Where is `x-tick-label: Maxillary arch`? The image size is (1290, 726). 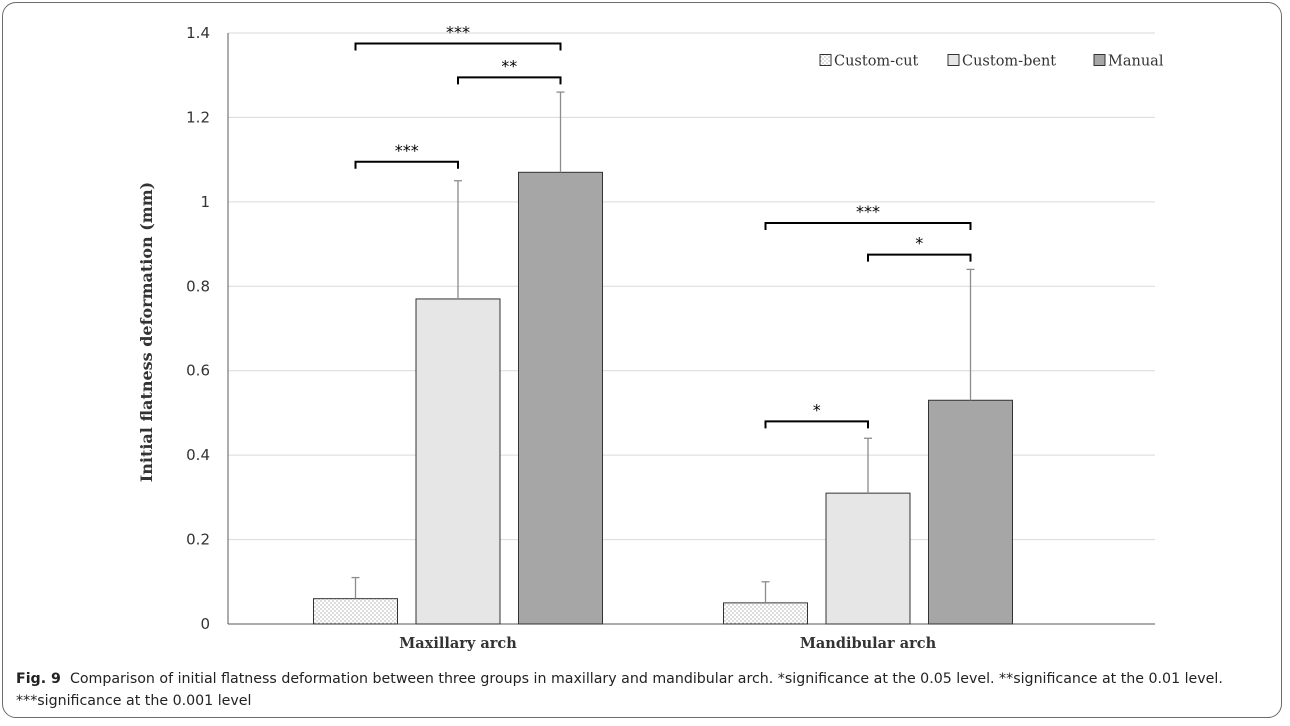
x-tick-label: Maxillary arch is located at coordinates (458, 643).